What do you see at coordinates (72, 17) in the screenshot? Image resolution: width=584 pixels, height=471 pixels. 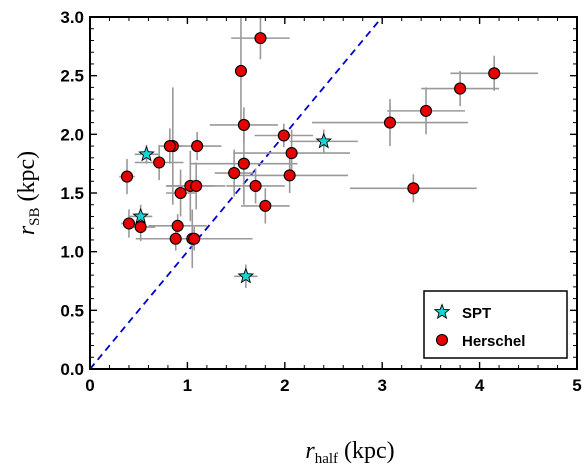 I see `y-tick-label: 3.0` at bounding box center [72, 17].